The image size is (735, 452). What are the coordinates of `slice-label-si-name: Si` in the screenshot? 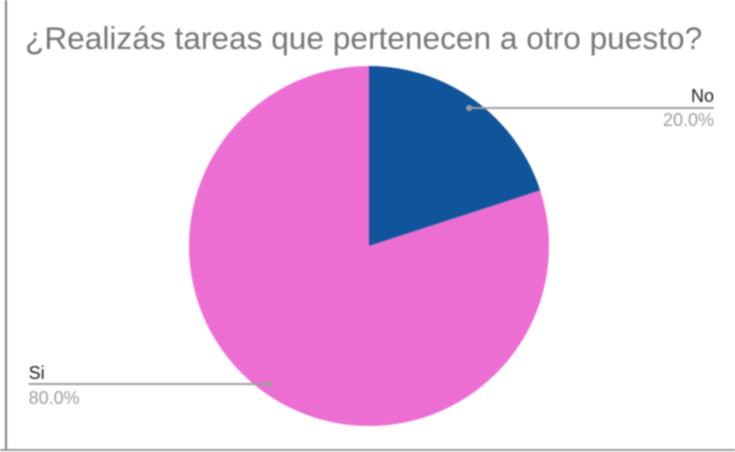 It's located at (36, 373).